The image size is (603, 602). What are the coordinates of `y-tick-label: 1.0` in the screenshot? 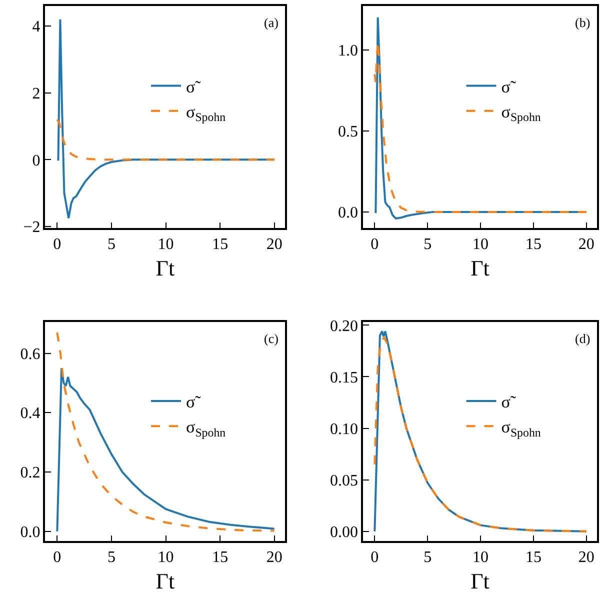 It's located at (348, 51).